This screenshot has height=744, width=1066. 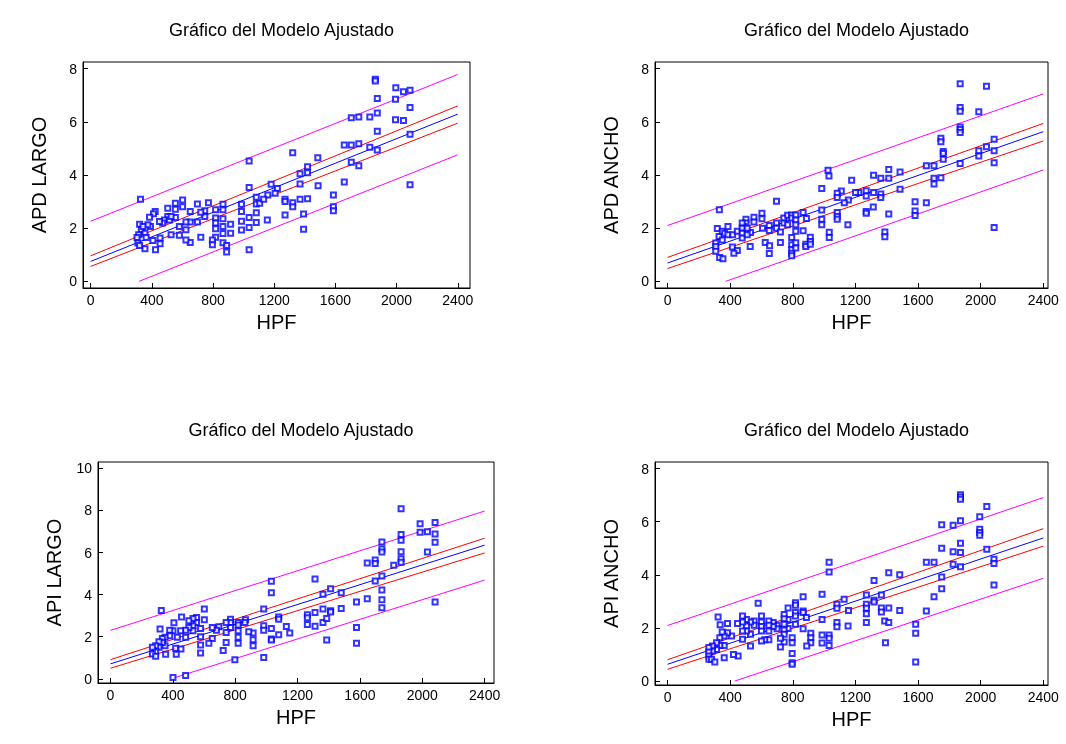 I want to click on y-tick-label: 10, so click(x=84, y=468).